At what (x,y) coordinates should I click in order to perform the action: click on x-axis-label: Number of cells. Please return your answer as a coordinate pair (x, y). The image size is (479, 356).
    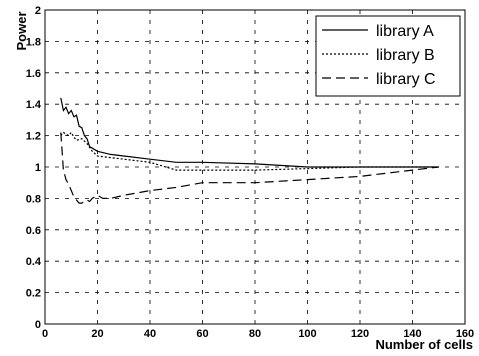
    Looking at the image, I should click on (424, 344).